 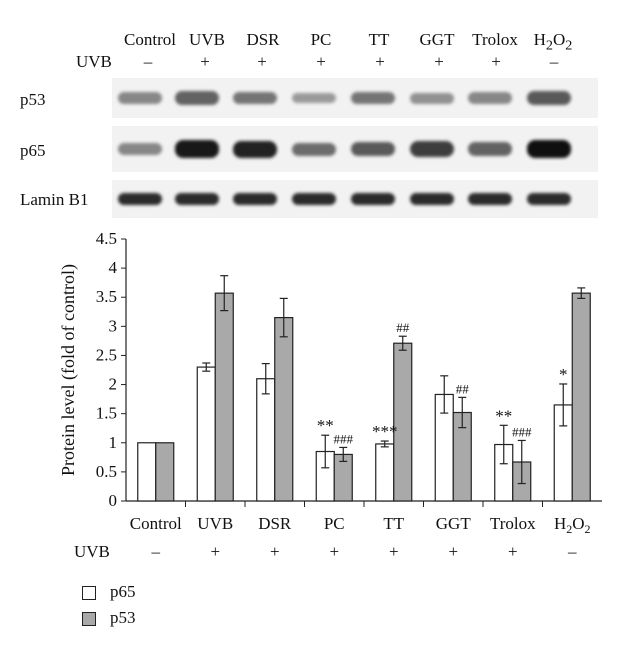 I want to click on significance-label: *, so click(x=563, y=374).